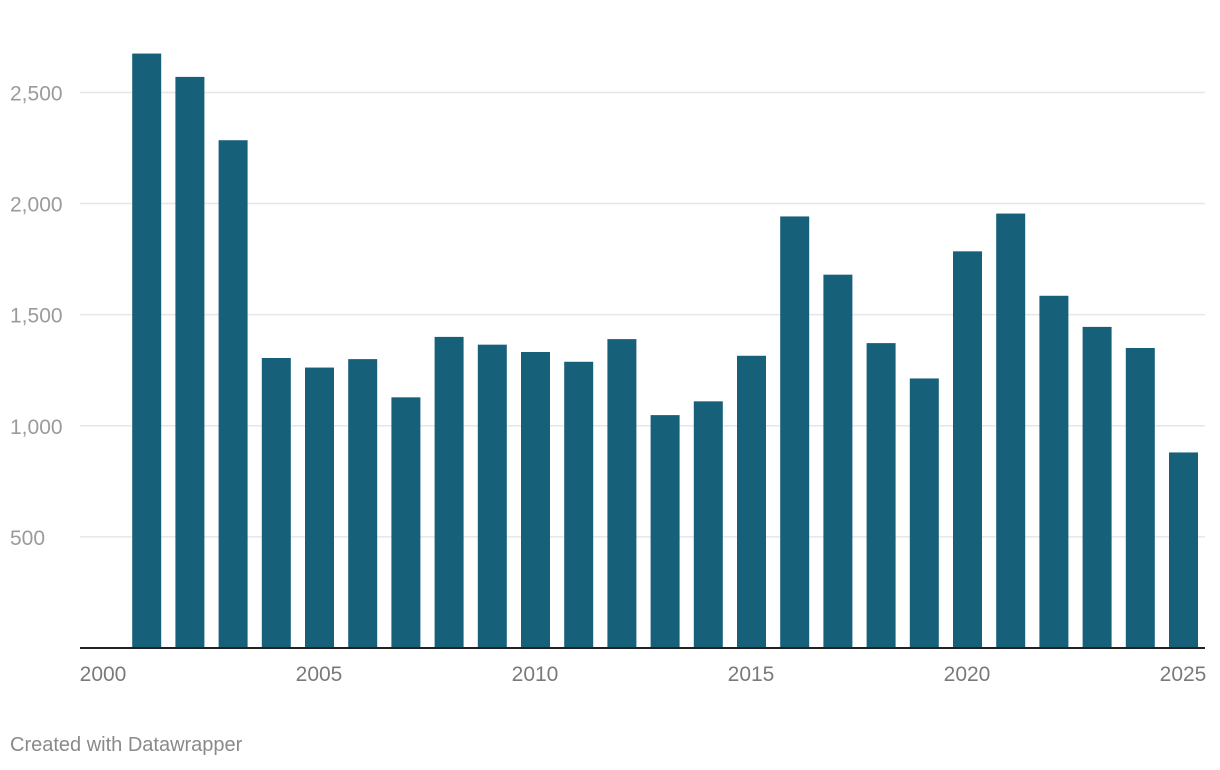 The height and width of the screenshot is (770, 1220). I want to click on bar-2002, so click(190, 362).